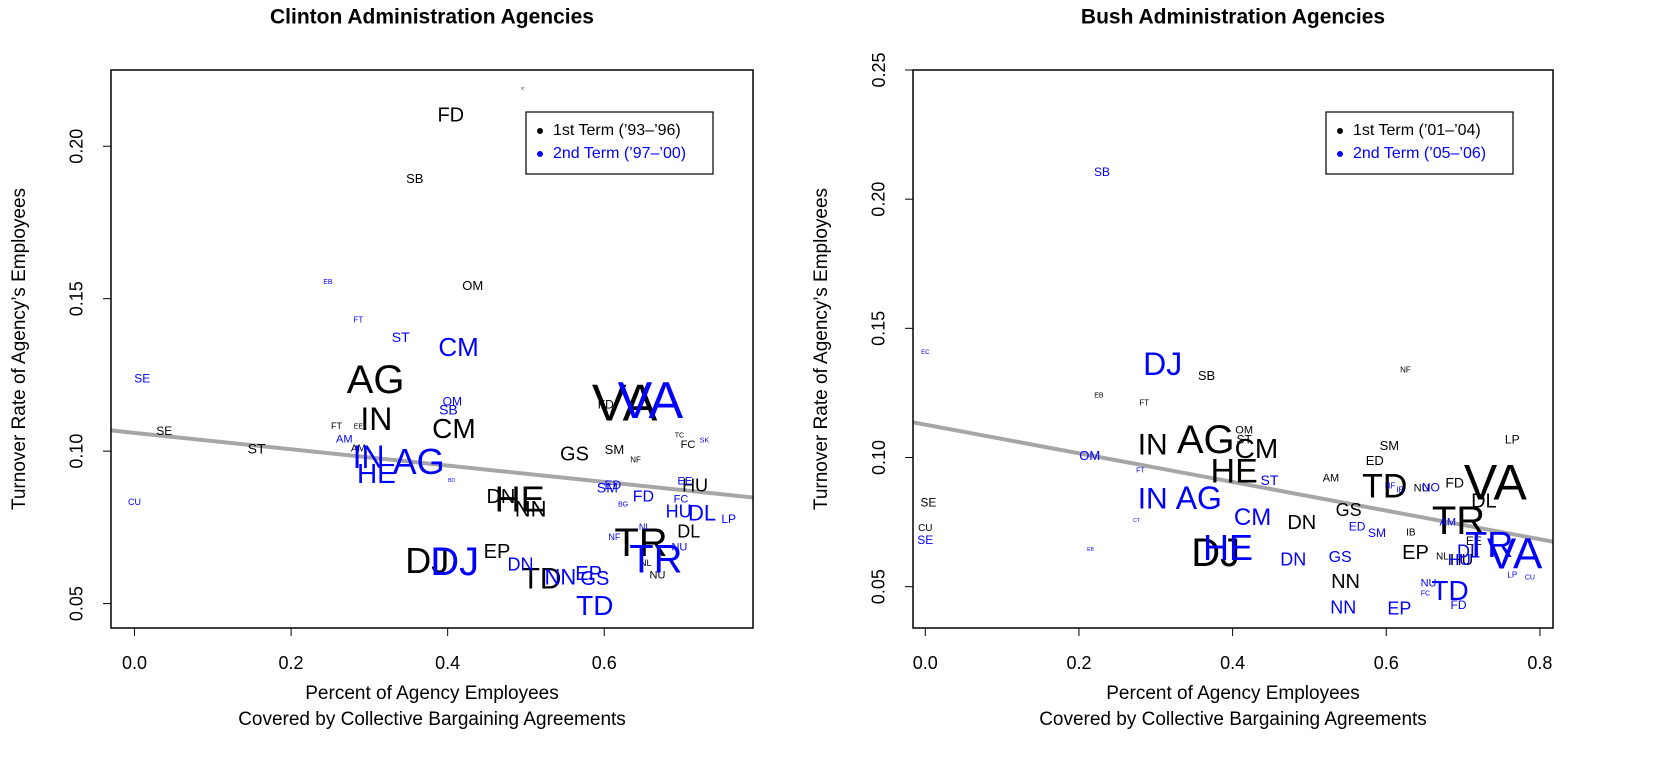 The width and height of the screenshot is (1661, 778). I want to click on legend-label: 2nd Term (’97–’00), so click(619, 153).